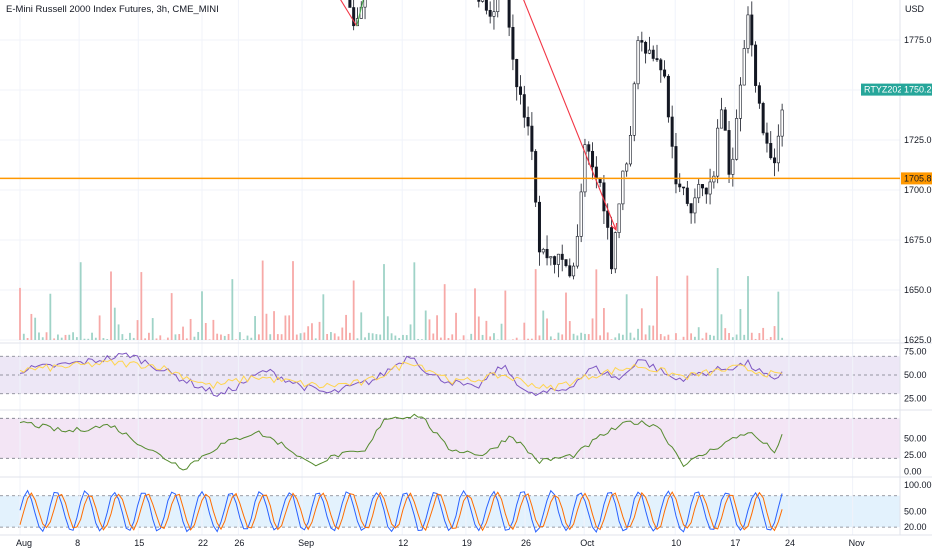 The width and height of the screenshot is (932, 555). I want to click on indicator-tick-label: 25.00, so click(915, 455).